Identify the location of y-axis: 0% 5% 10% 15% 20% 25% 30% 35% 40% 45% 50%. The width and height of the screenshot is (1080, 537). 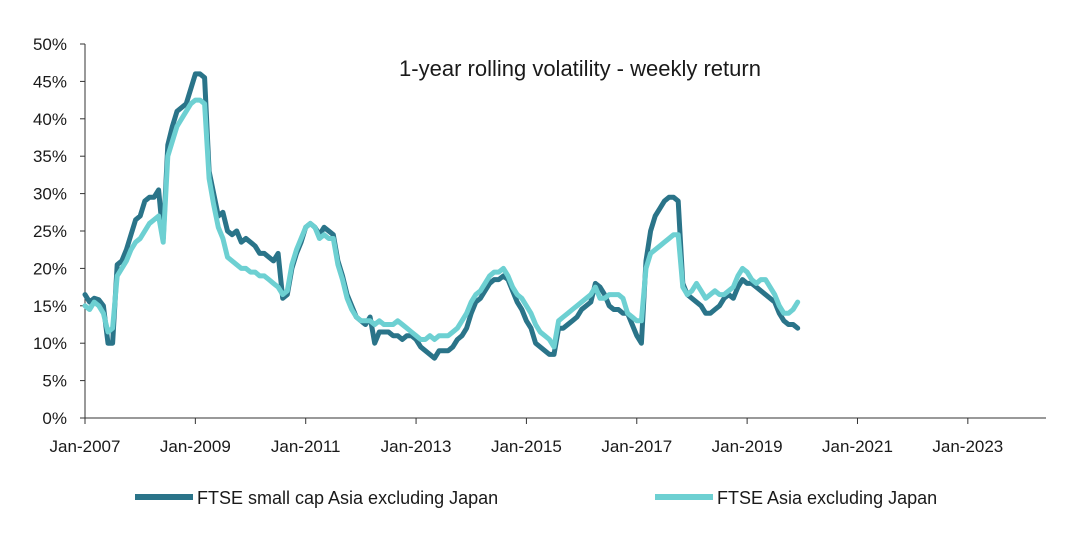
(59, 231).